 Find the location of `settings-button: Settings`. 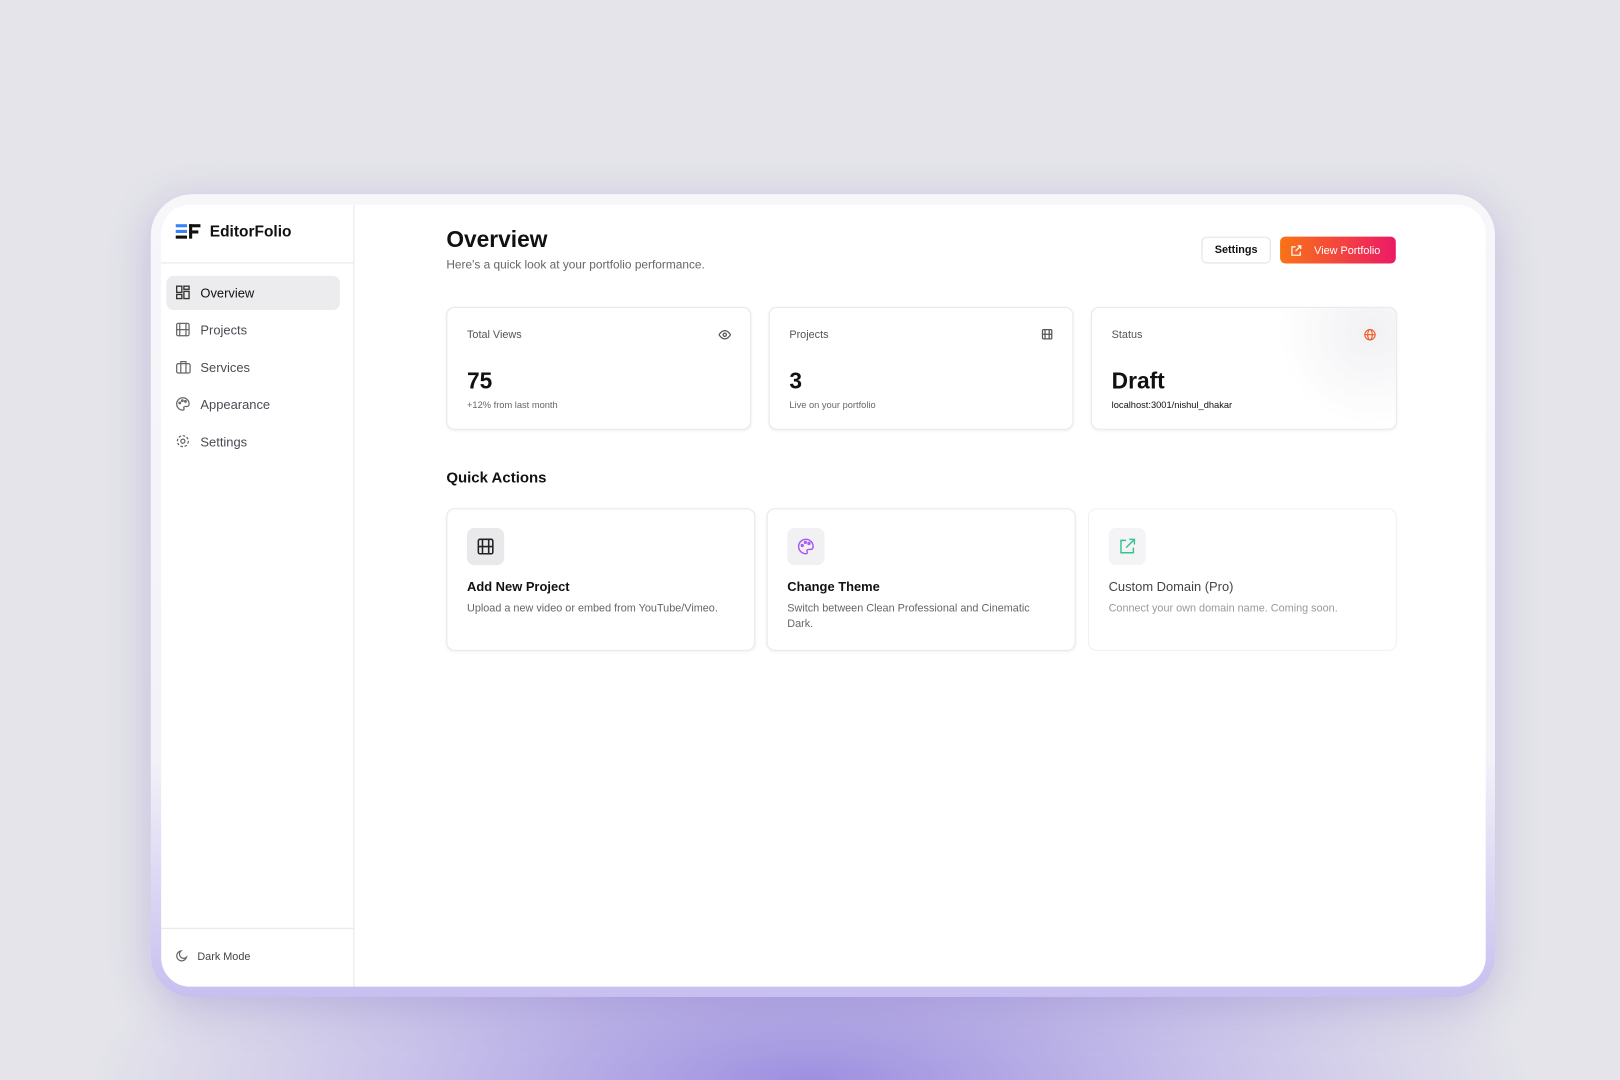

settings-button: Settings is located at coordinates (1236, 250).